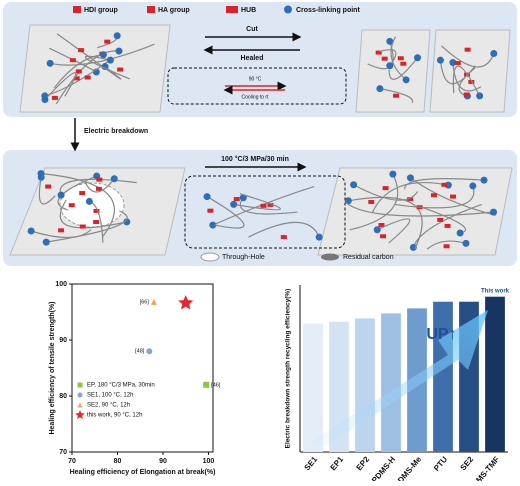 The height and width of the screenshot is (486, 520). I want to click on x-tick-label: EP2, so click(363, 463).